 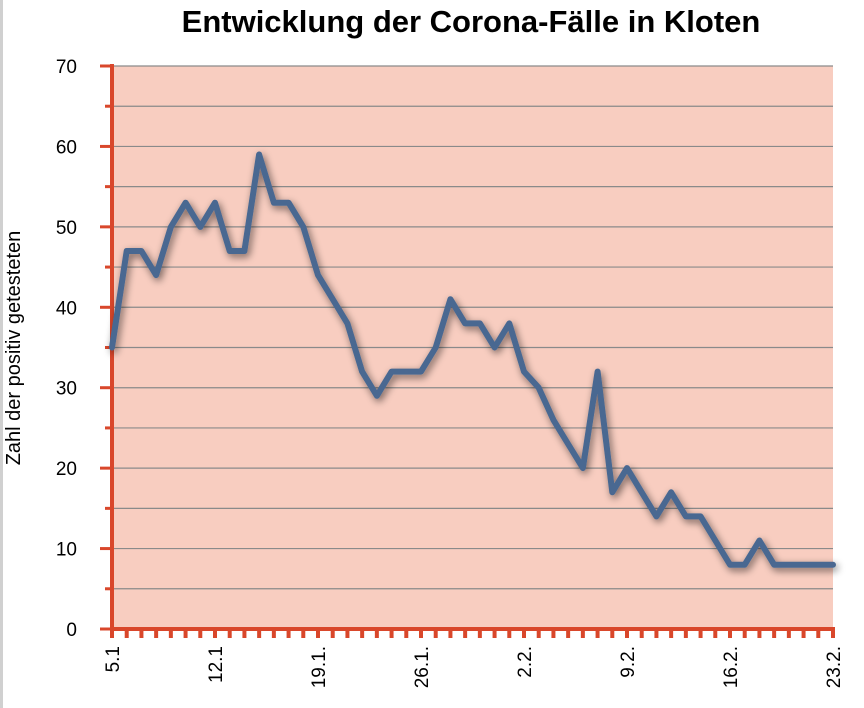 What do you see at coordinates (474, 667) in the screenshot?
I see `x-tick-labels: 5.1 12.1 19.1. 26.1. 2.2. 9.2. 16.2. 23.2.` at bounding box center [474, 667].